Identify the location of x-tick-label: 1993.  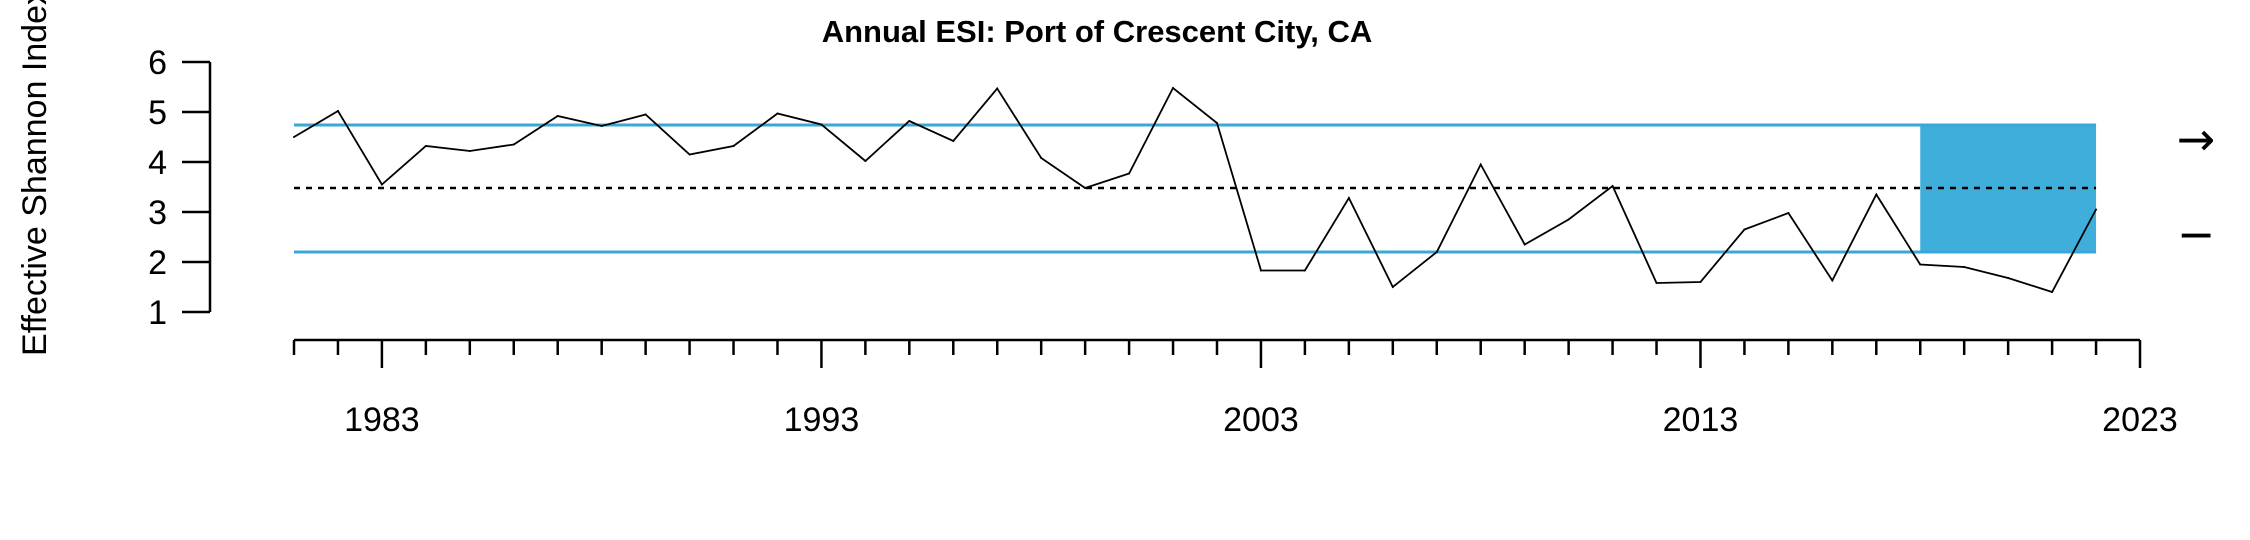
(822, 420).